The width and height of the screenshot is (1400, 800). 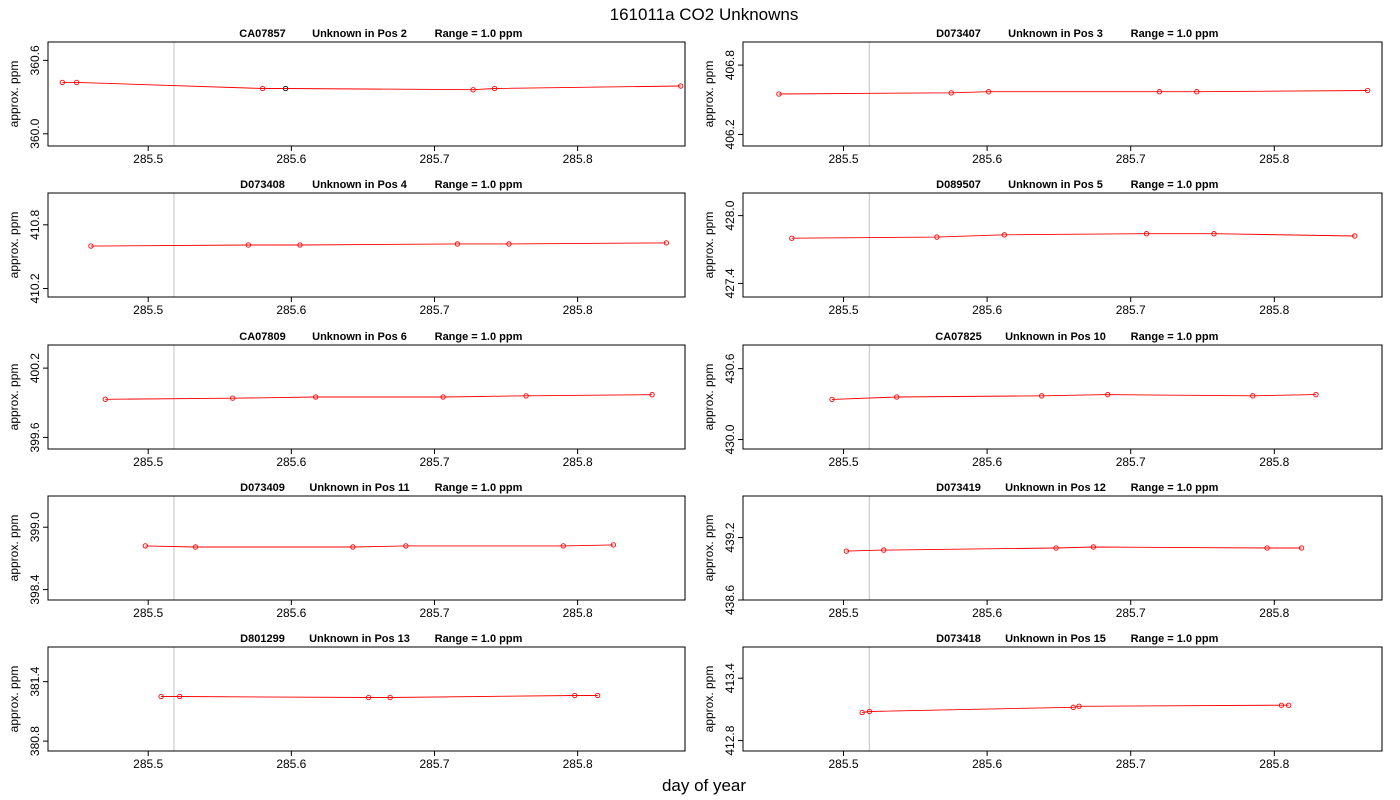 What do you see at coordinates (381, 185) in the screenshot?
I see `panel-title: D073408 Unknown in Pos 4 Range = 1.0 ppm` at bounding box center [381, 185].